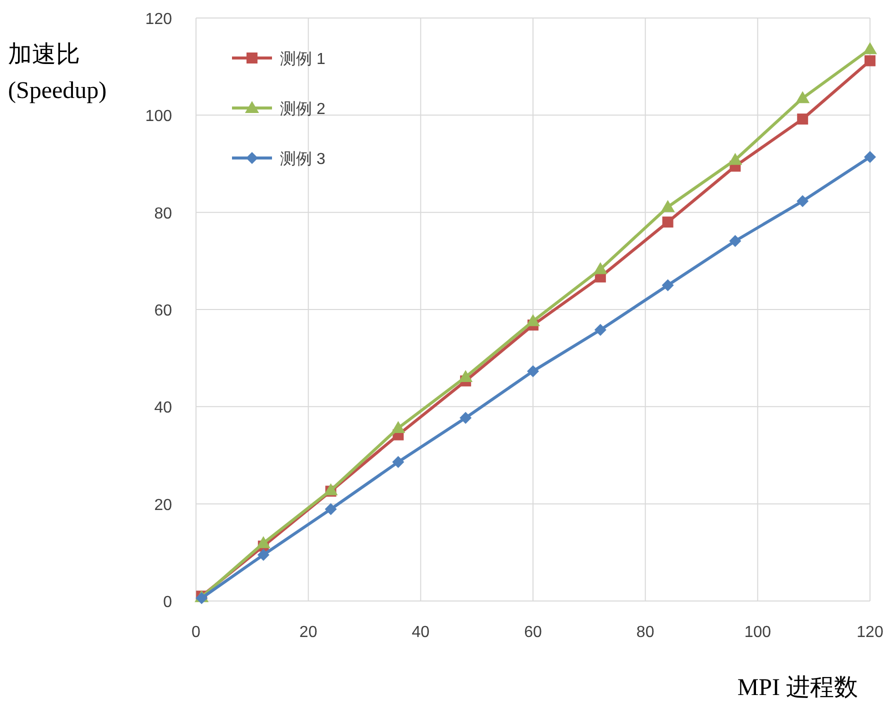 This screenshot has height=707, width=886. I want to click on x-tick-label: 60, so click(533, 632).